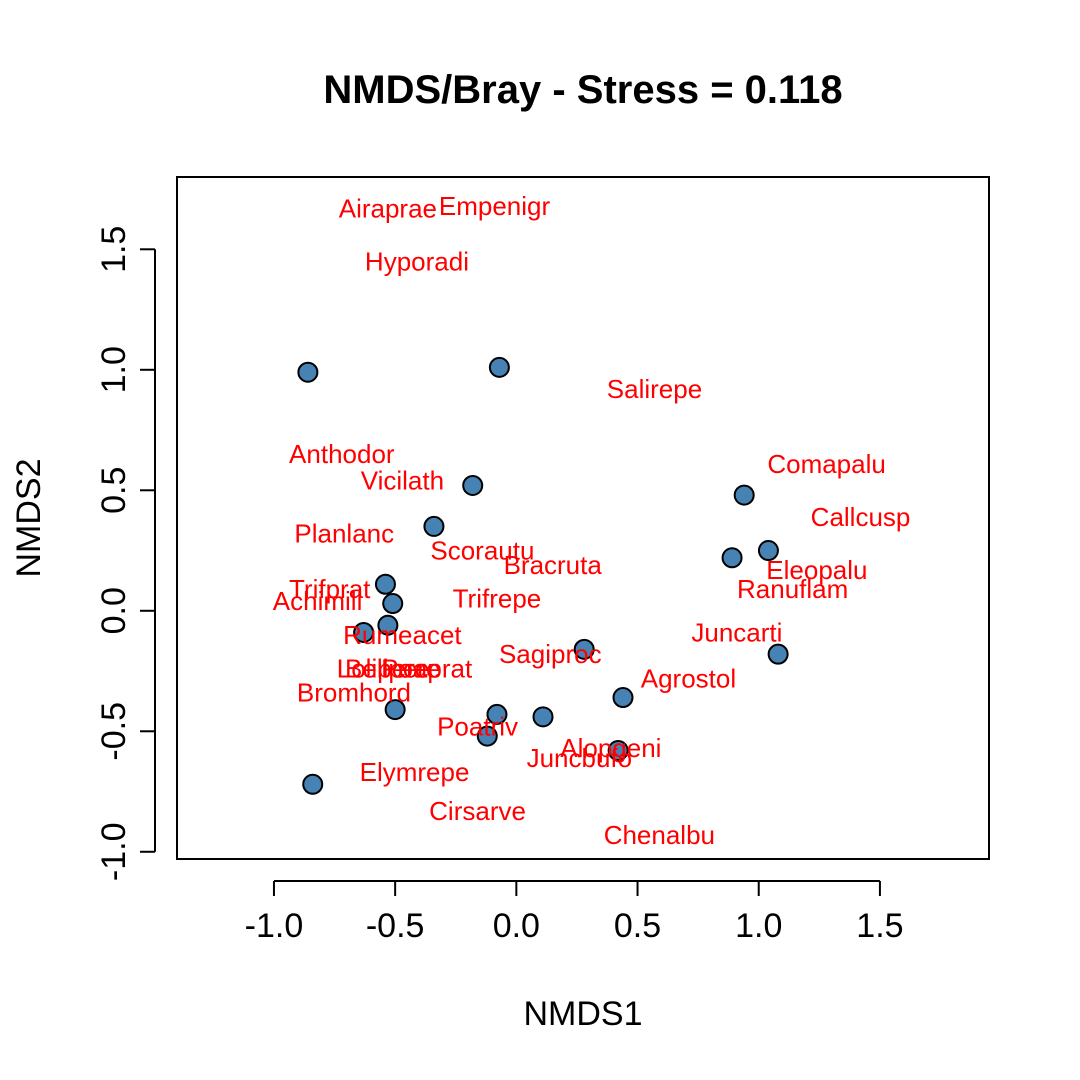 The height and width of the screenshot is (1080, 1080). I want to click on y-tick-label: 1.0, so click(114, 369).